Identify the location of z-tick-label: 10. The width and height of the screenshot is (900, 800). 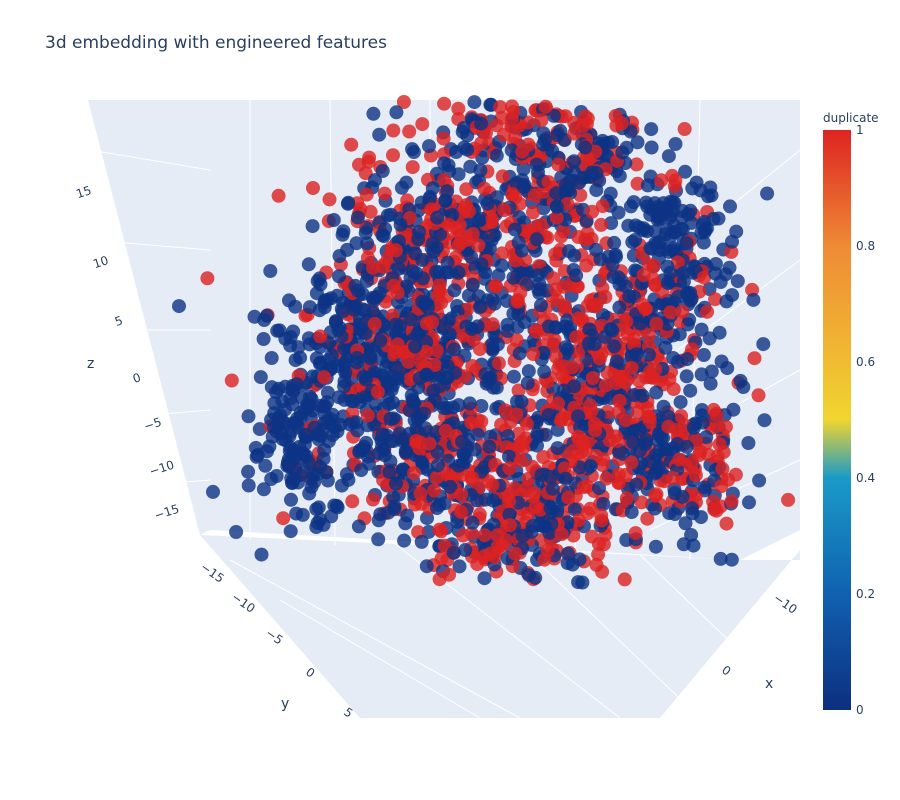
(100, 262).